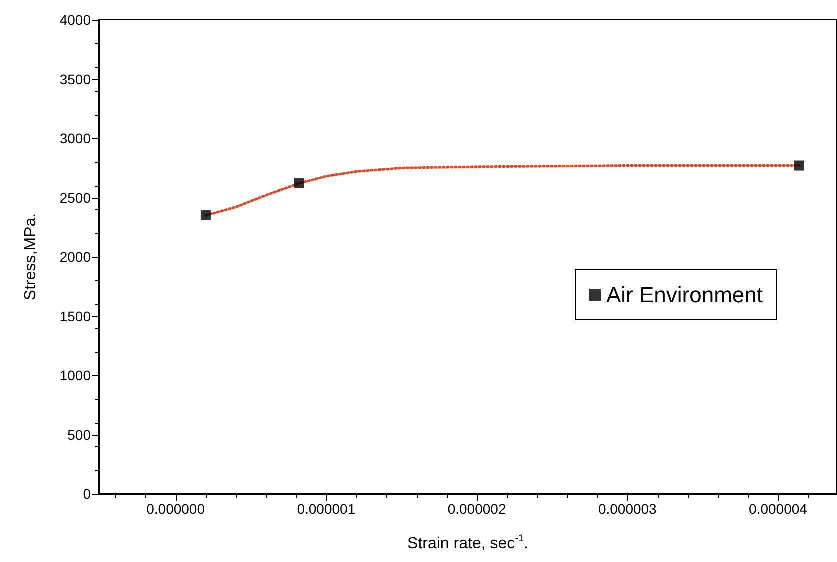 The image size is (837, 562). What do you see at coordinates (76, 79) in the screenshot?
I see `y-tick-label: 3500` at bounding box center [76, 79].